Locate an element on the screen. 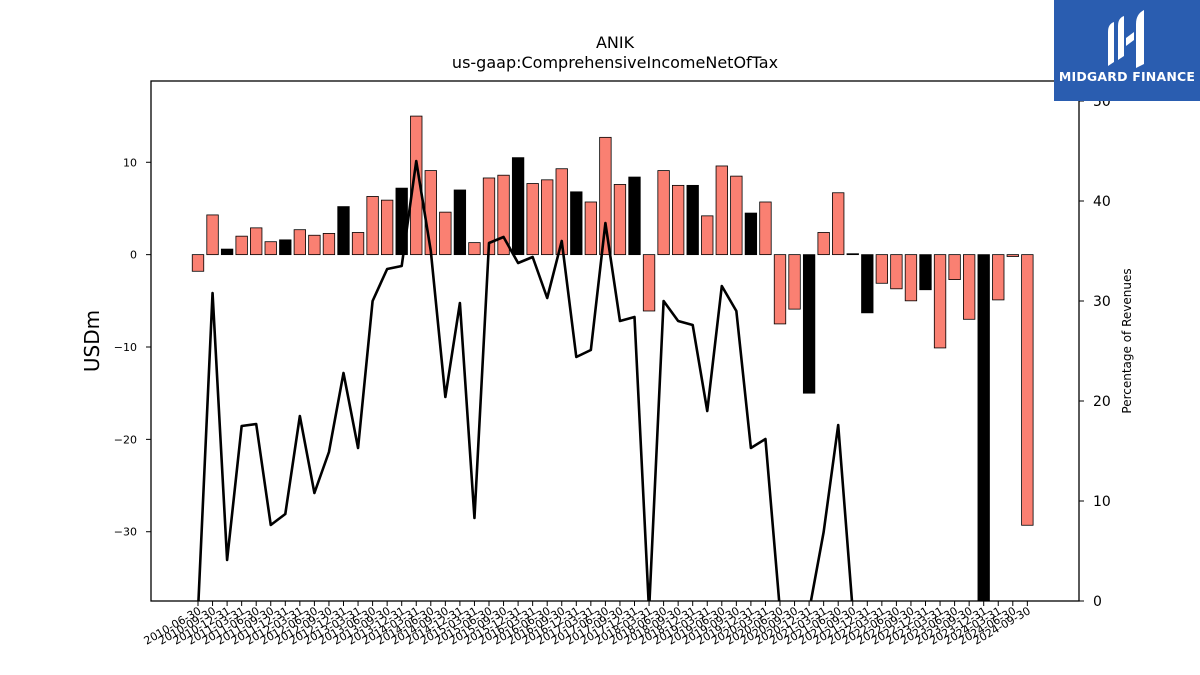  brand-logo: MIDGARD FINANCE is located at coordinates (1127, 50).